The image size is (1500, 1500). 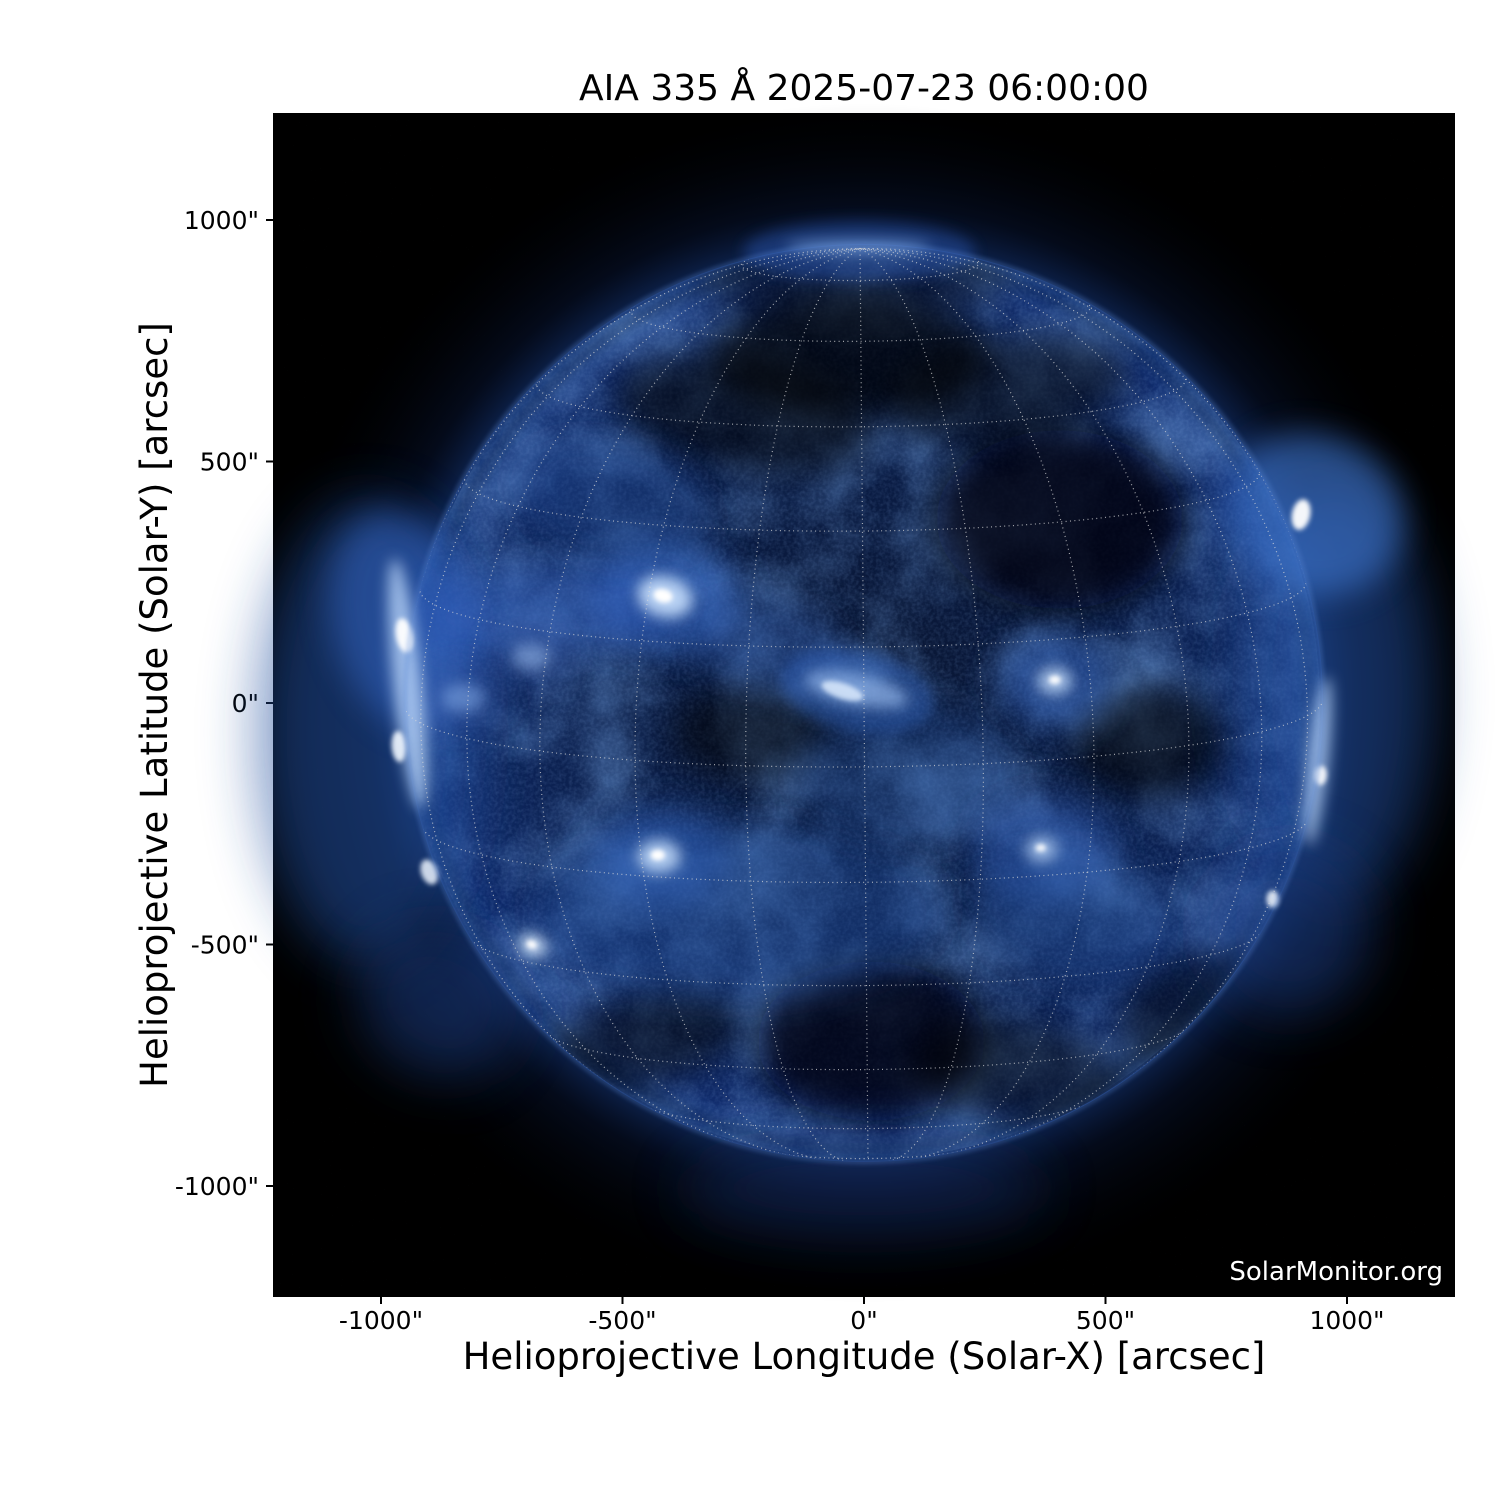 I want to click on watermark-text: SolarMonitor.org, so click(x=1336, y=1272).